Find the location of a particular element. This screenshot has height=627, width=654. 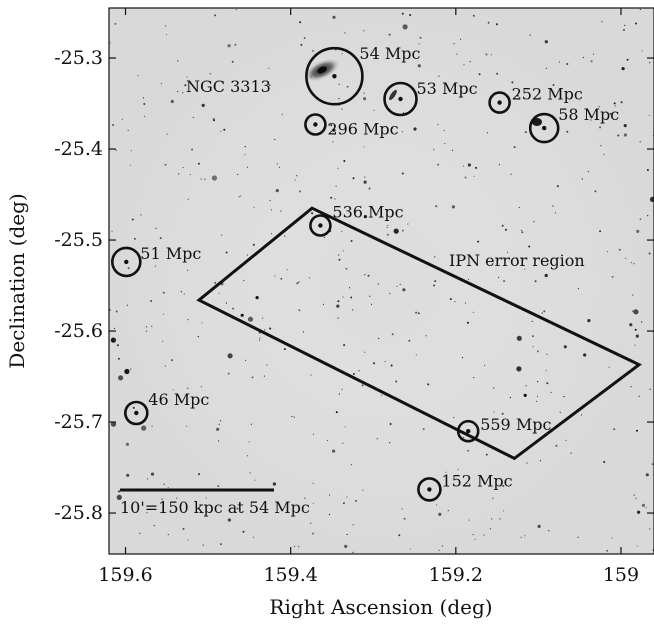

galaxy-distance-label-58-mpc: 58 Mpc is located at coordinates (588, 114).